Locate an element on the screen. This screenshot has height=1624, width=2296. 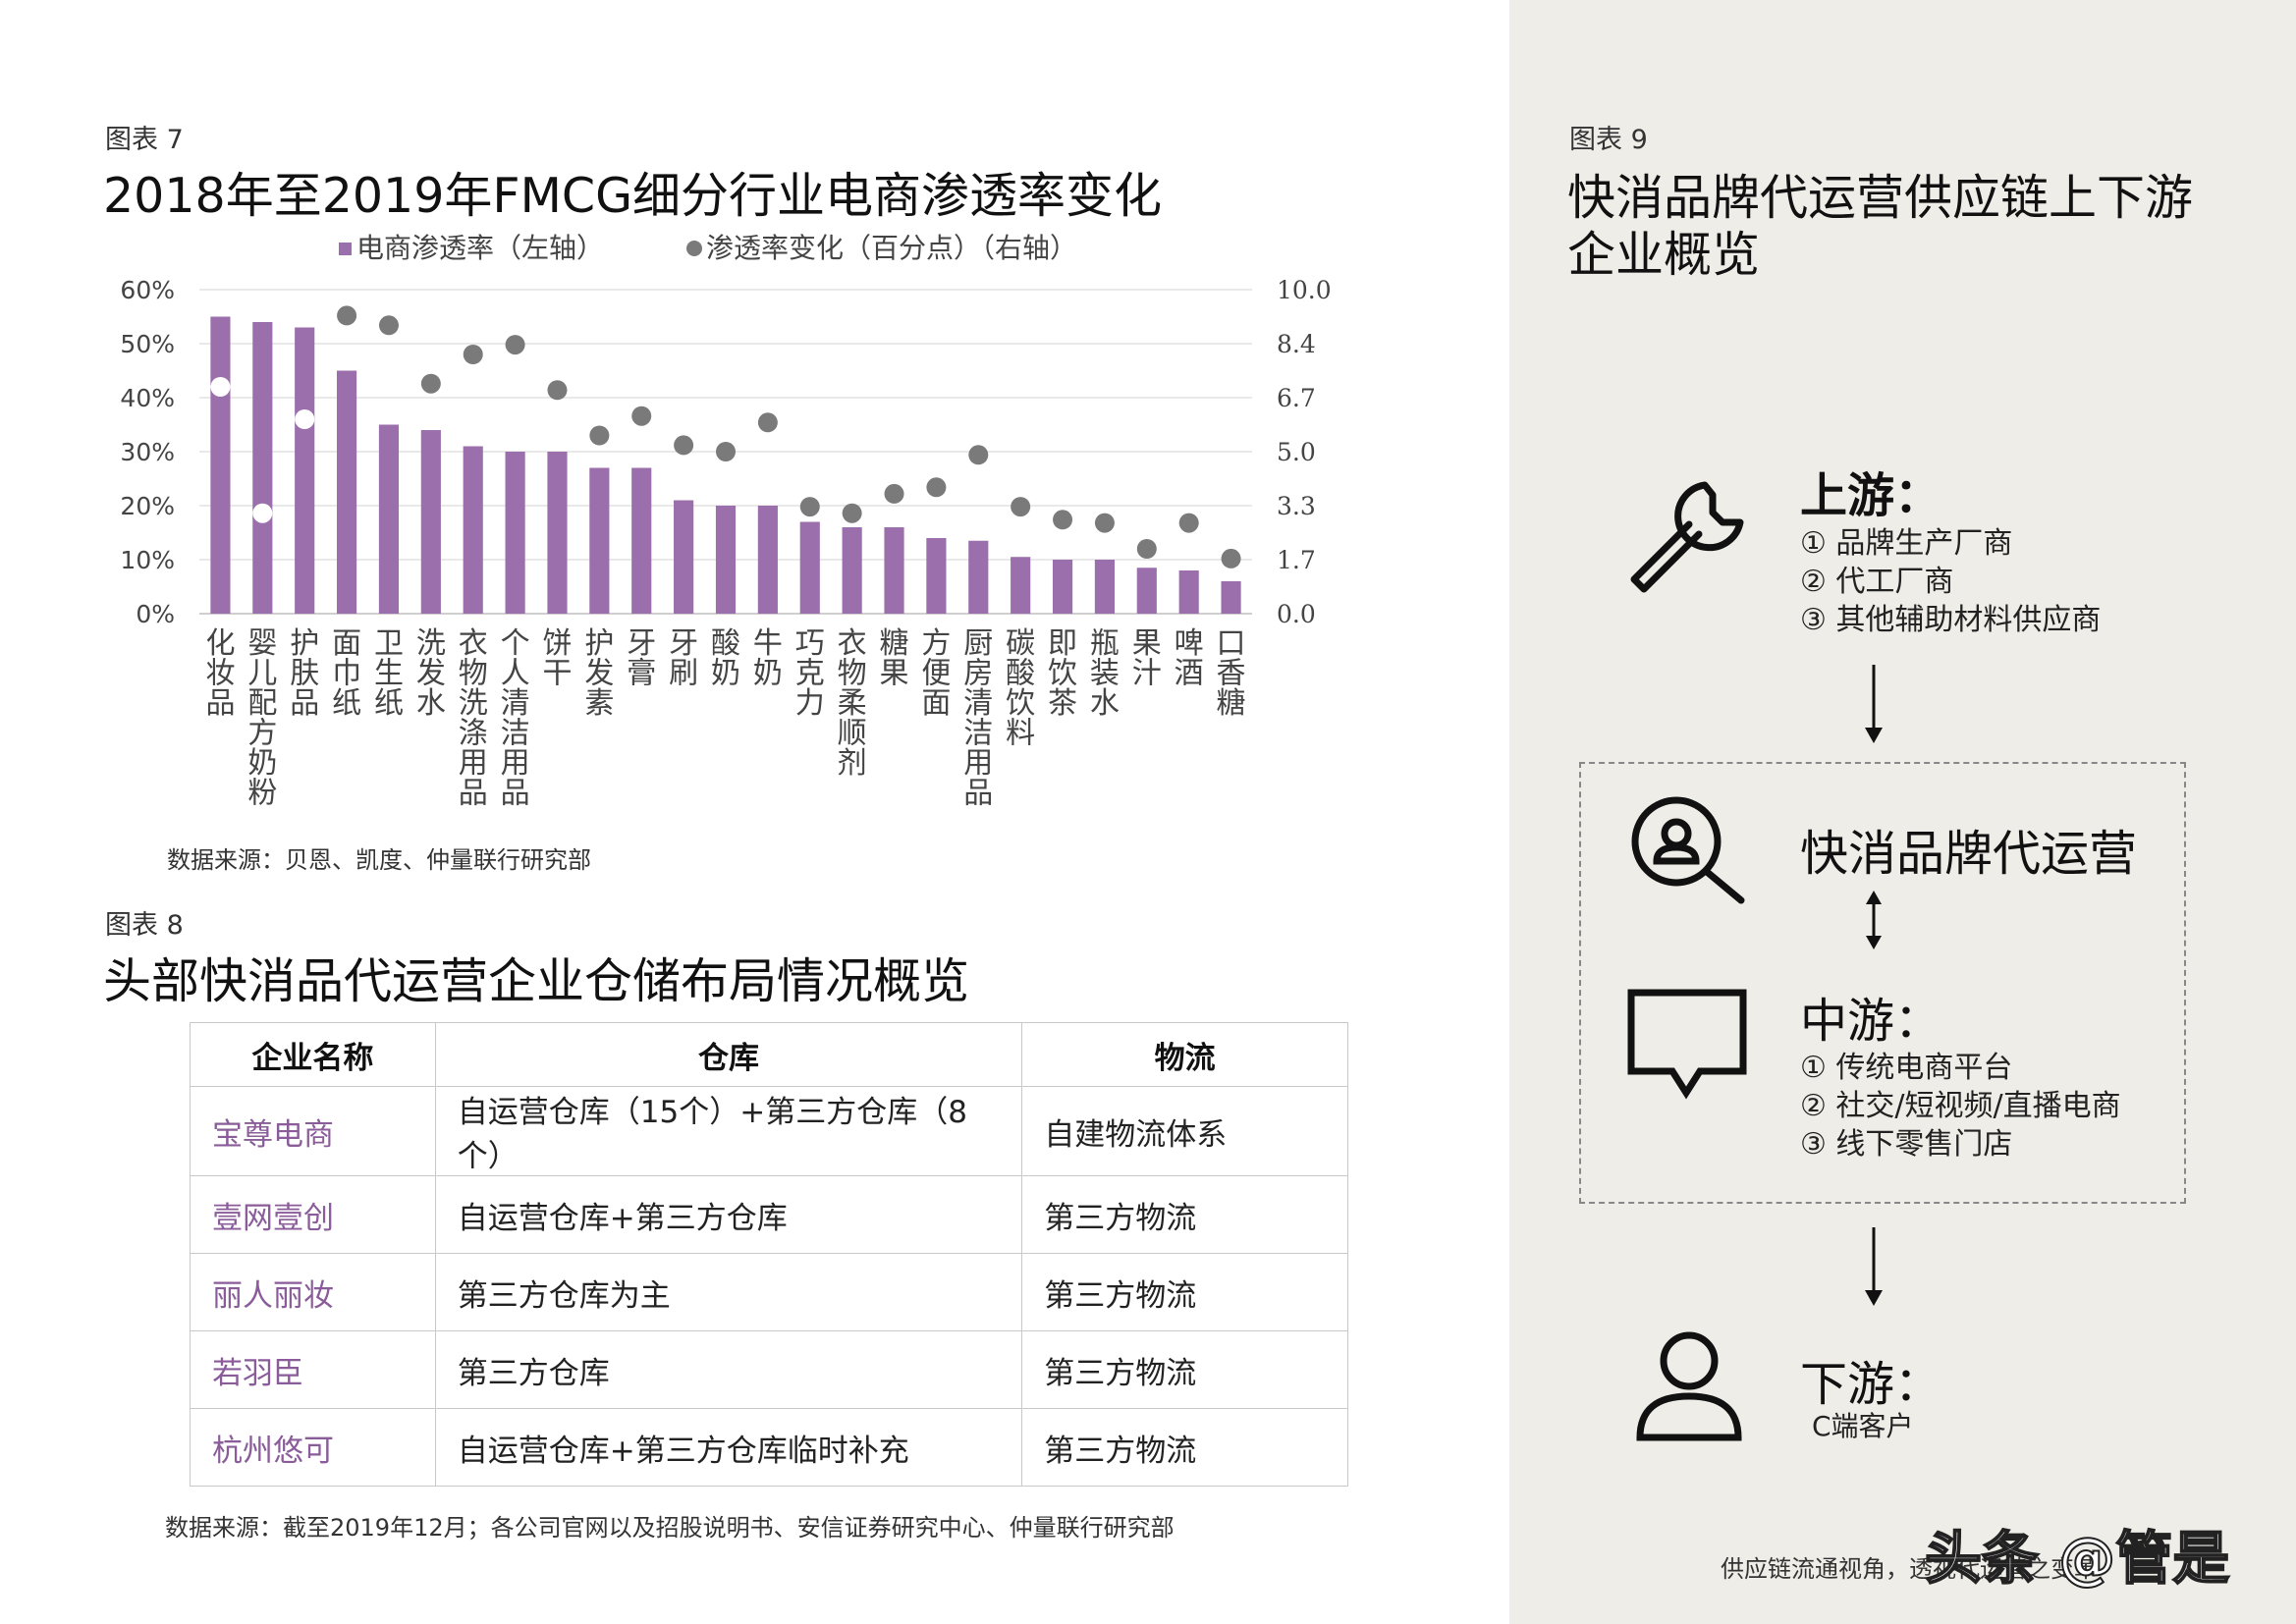
x-tick-label: 口香糖 is located at coordinates (1231, 673).